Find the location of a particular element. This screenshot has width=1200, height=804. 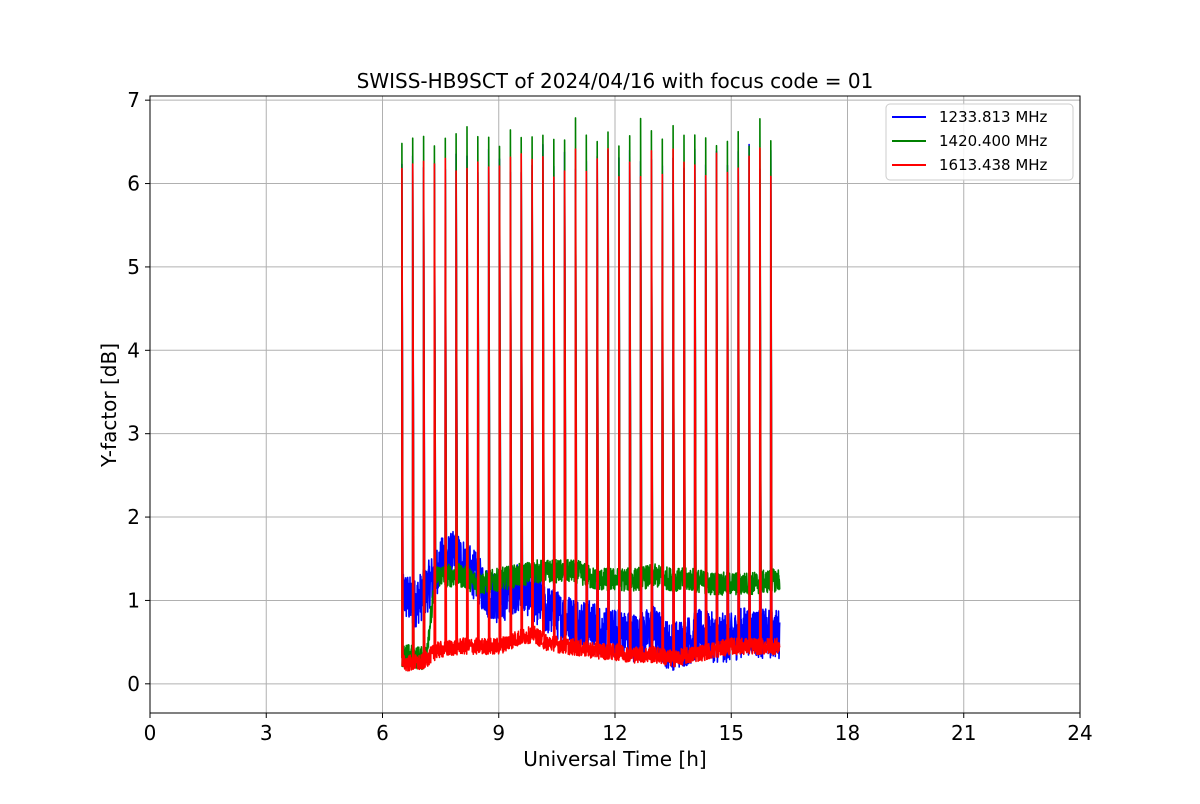

x-axis-ticks: 0 3 6 9 12 15 18 21 24 is located at coordinates (618, 729).